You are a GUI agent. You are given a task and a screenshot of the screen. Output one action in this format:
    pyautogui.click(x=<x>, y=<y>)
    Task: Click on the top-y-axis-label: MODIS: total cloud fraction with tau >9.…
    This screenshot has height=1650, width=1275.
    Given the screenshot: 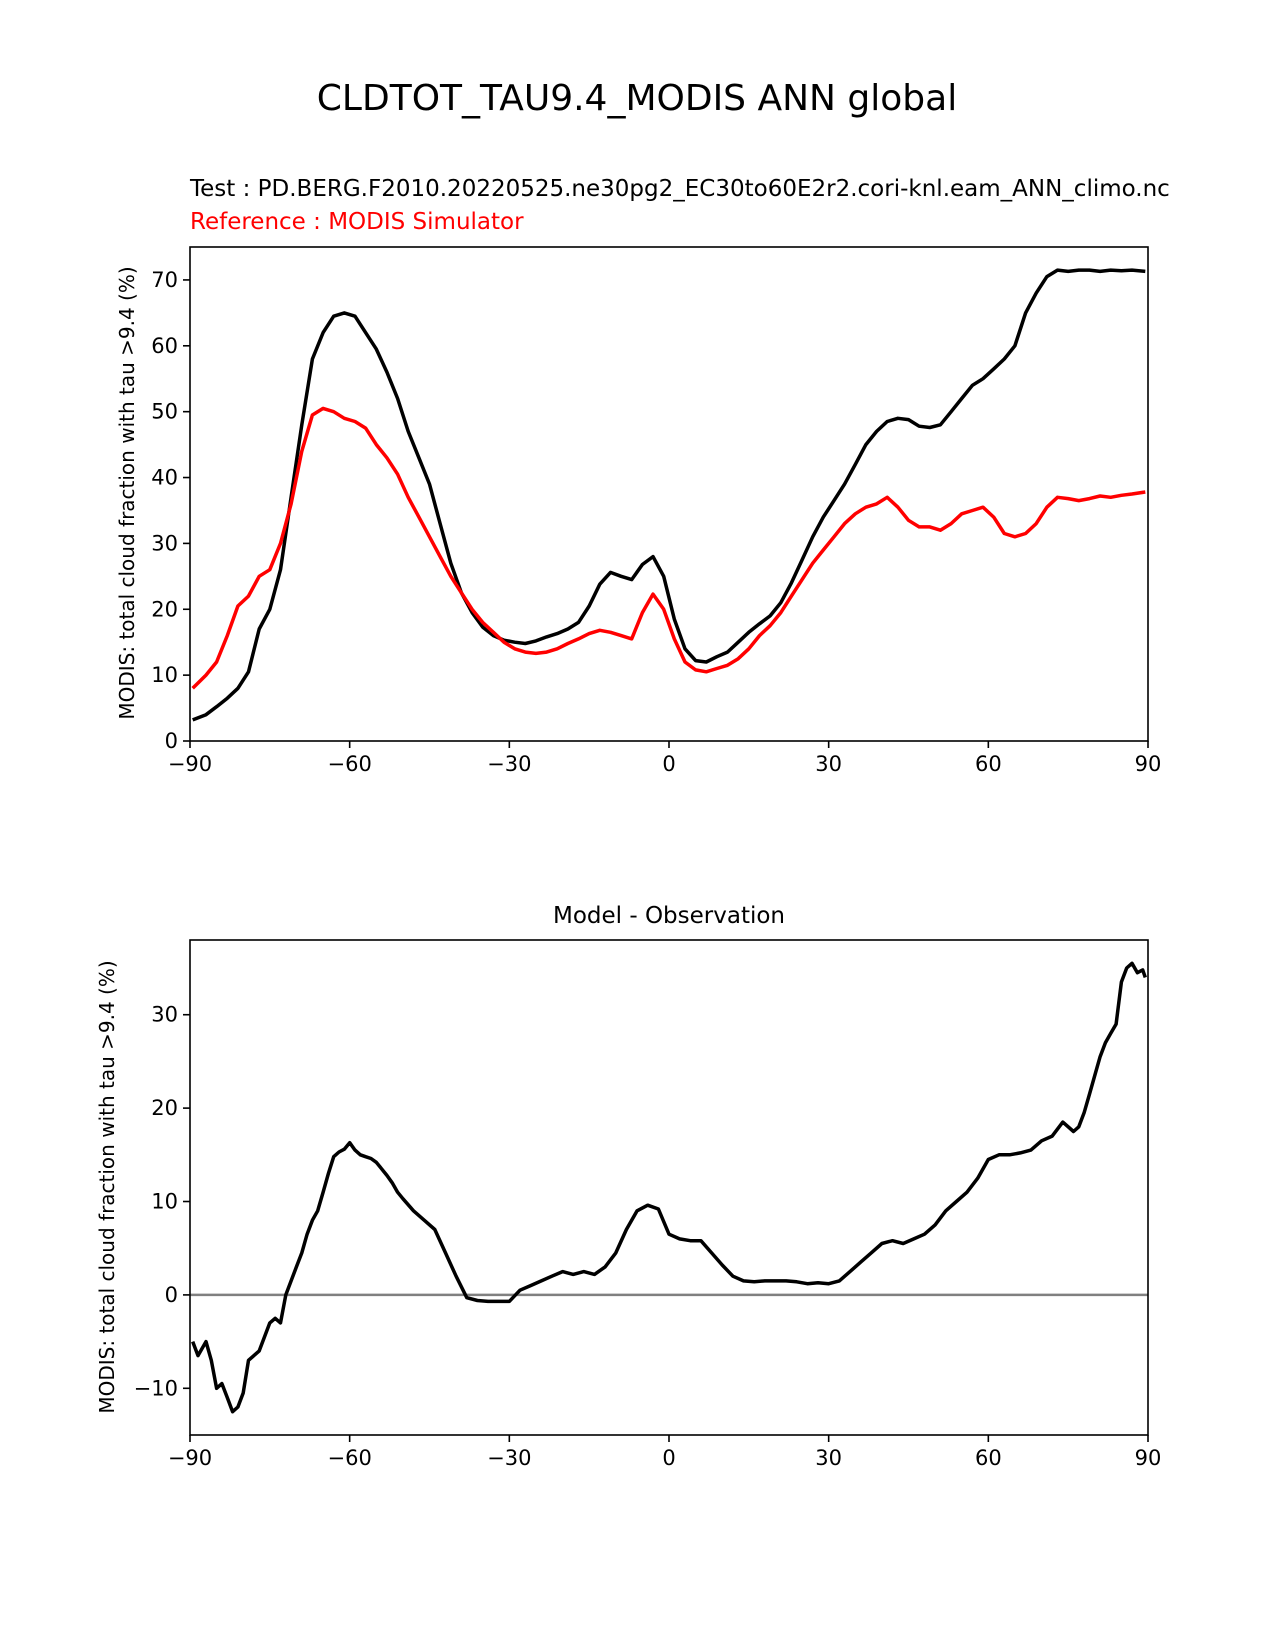 What is the action you would take?
    pyautogui.click(x=127, y=492)
    